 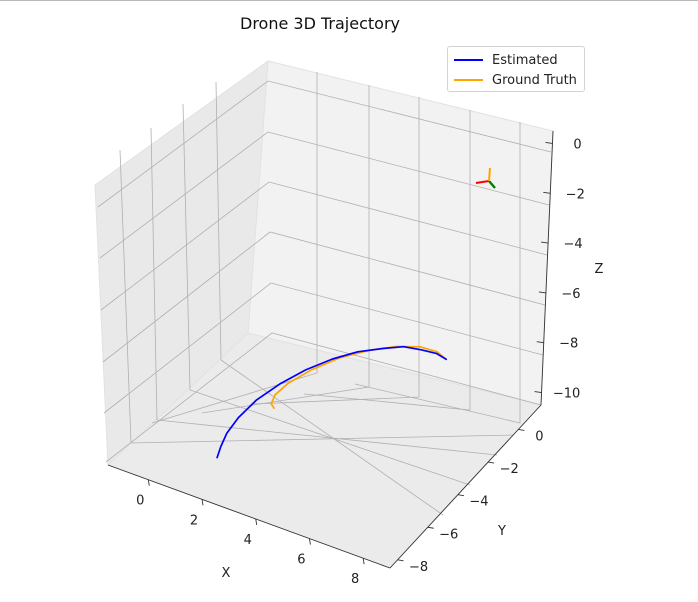 What do you see at coordinates (485, 178) in the screenshot?
I see `origin-axes-marker` at bounding box center [485, 178].